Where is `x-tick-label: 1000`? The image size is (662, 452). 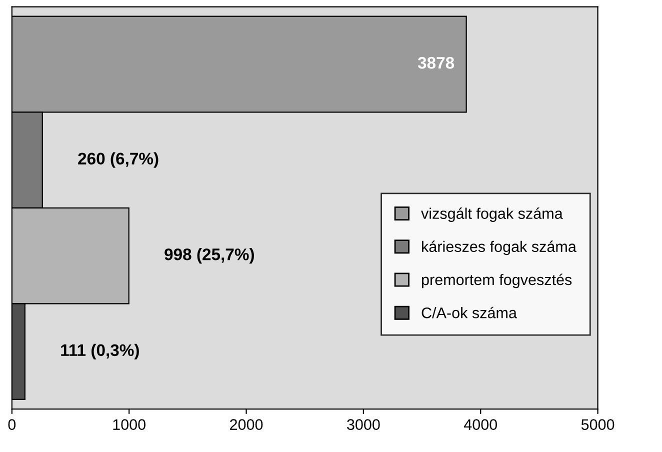 x-tick-label: 1000 is located at coordinates (129, 424).